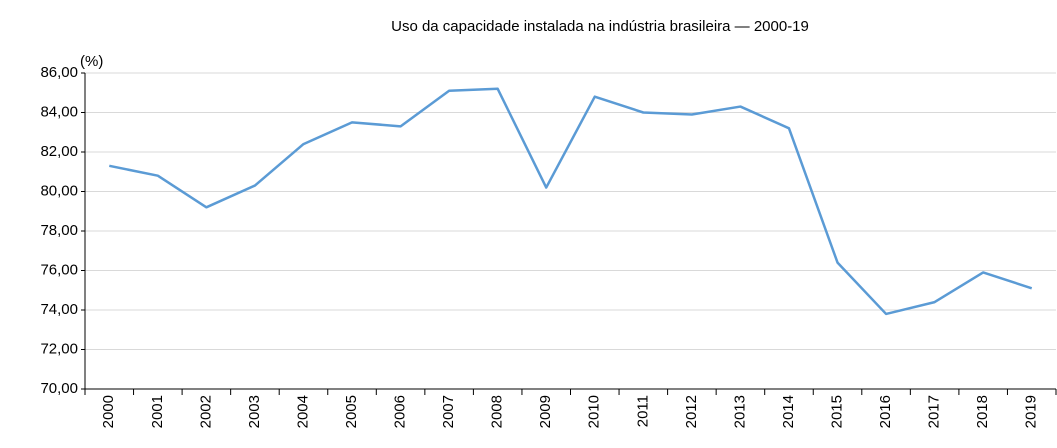  I want to click on y-tick-label: 78,00, so click(59, 230).